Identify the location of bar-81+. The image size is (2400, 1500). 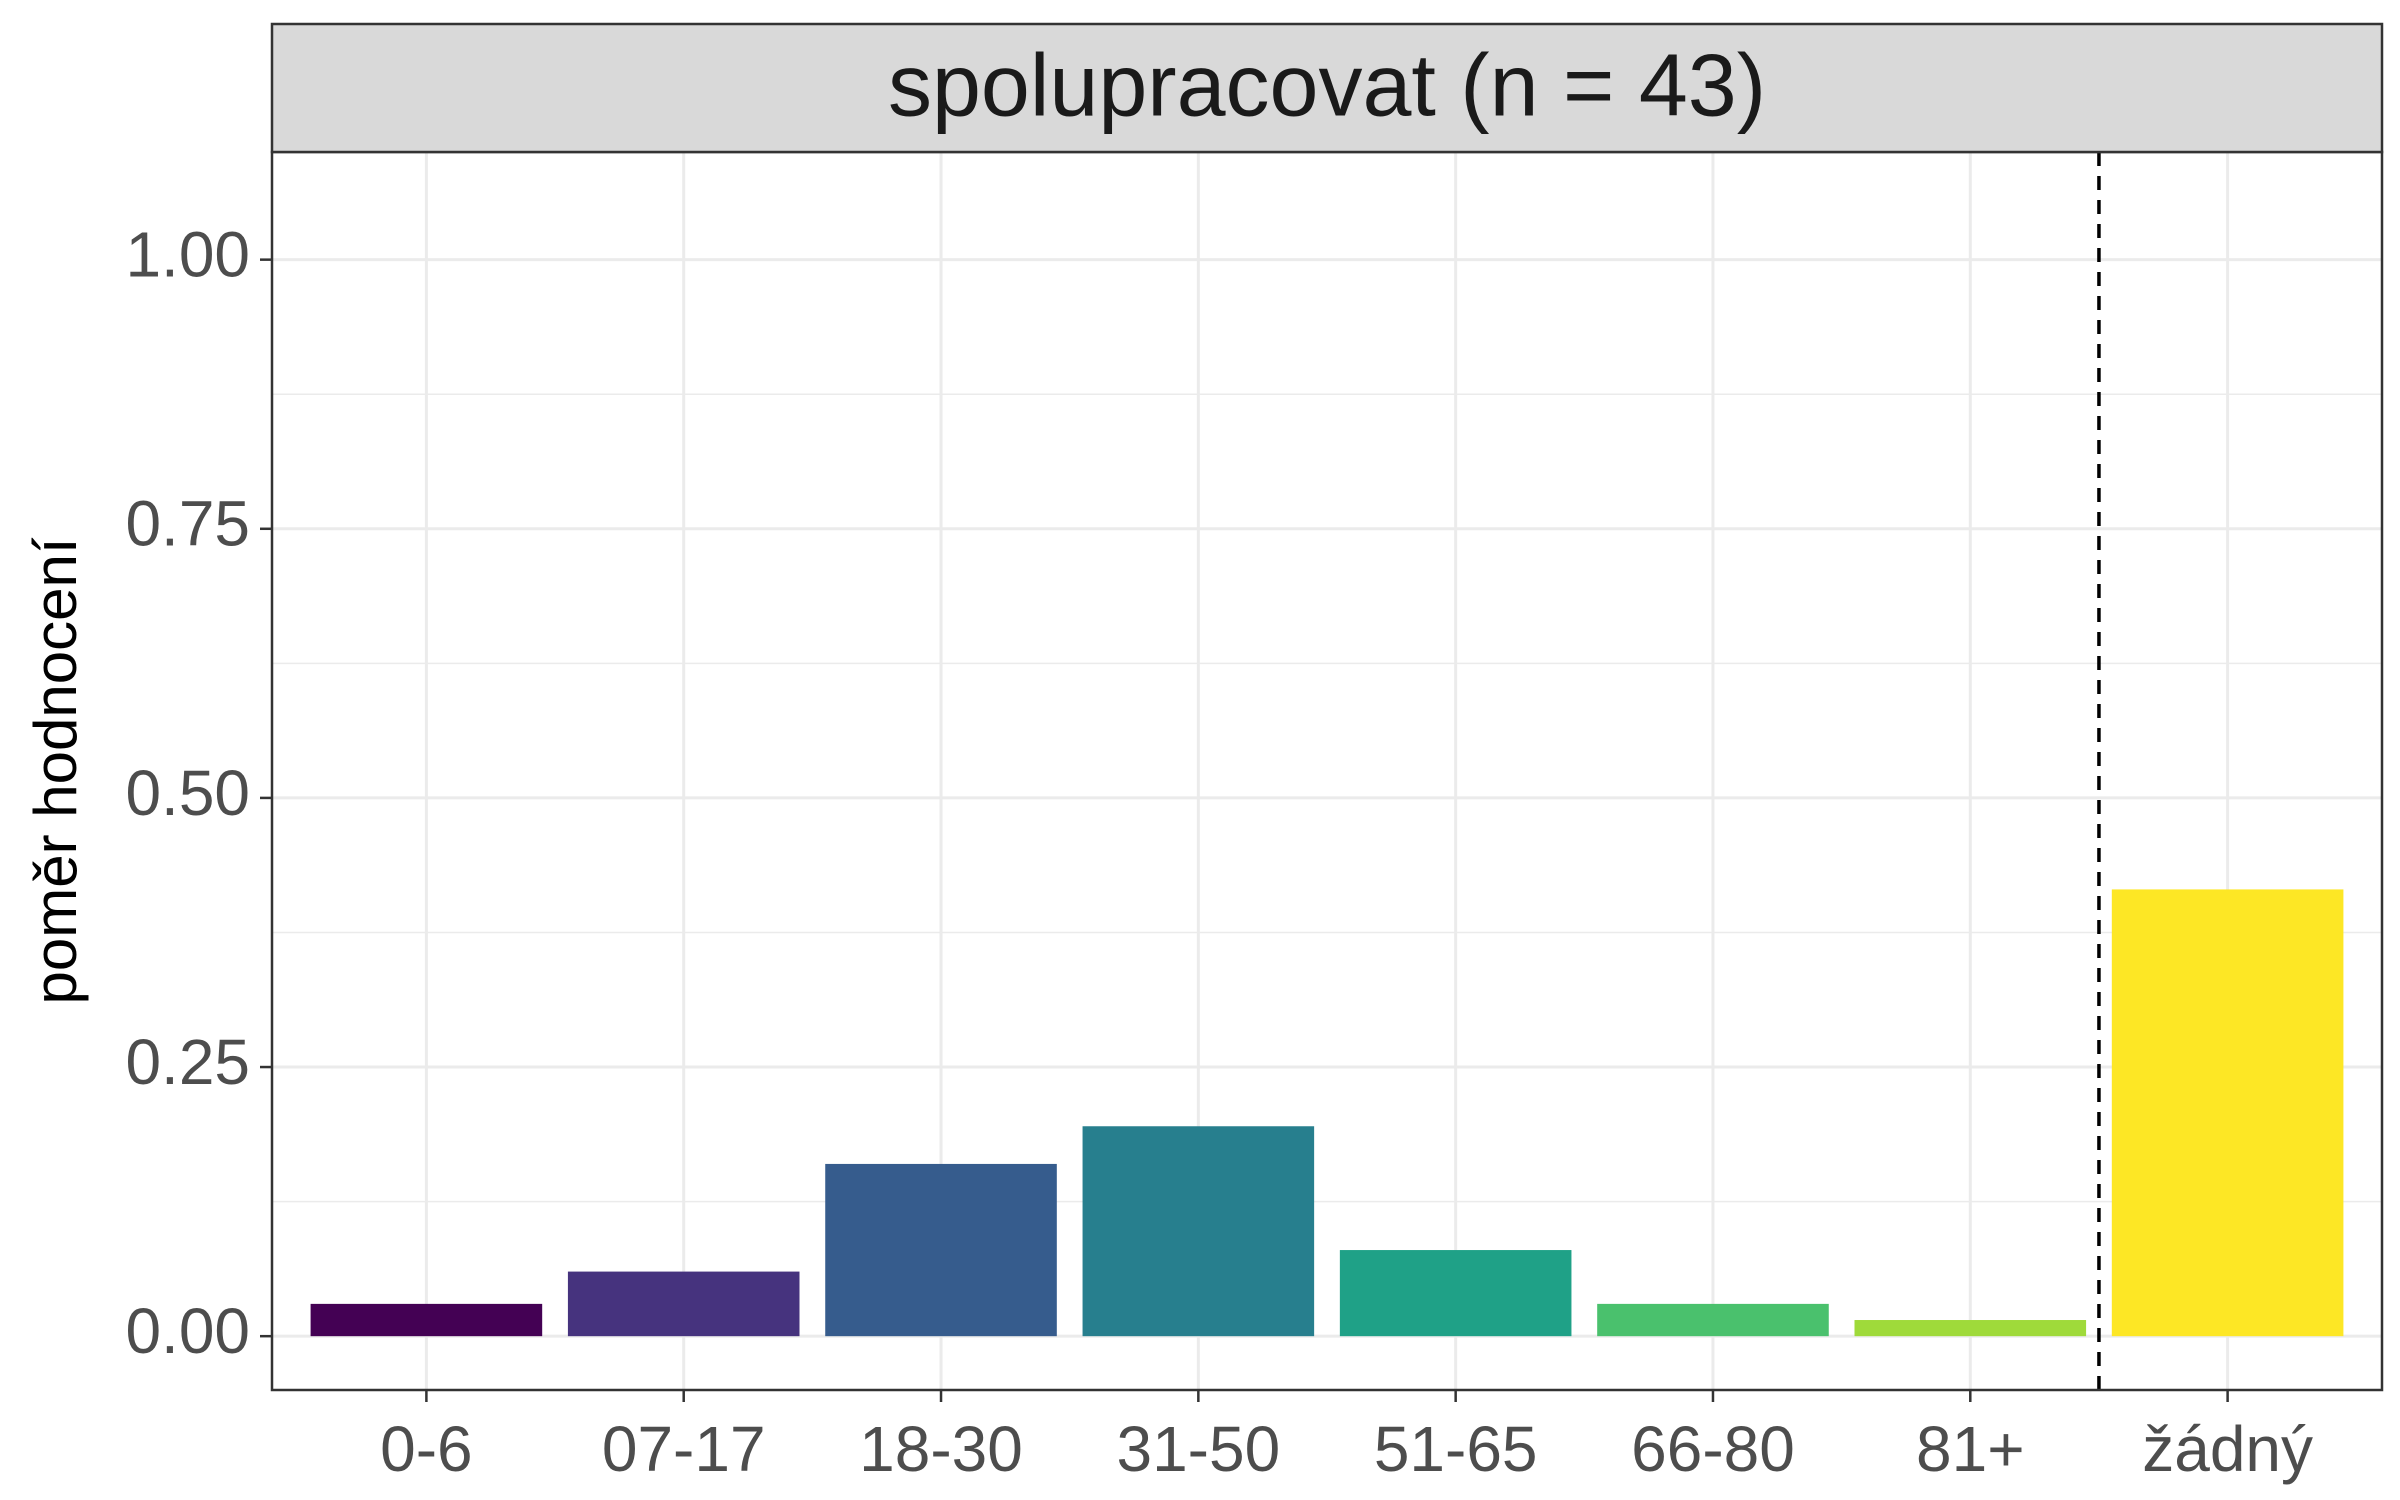
(1970, 1328).